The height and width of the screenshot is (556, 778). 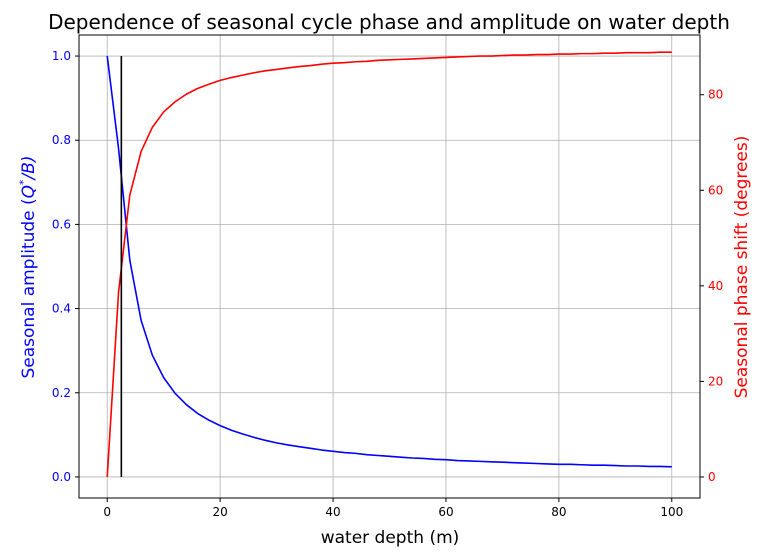 What do you see at coordinates (23, 182) in the screenshot?
I see `y-left-label-star: *` at bounding box center [23, 182].